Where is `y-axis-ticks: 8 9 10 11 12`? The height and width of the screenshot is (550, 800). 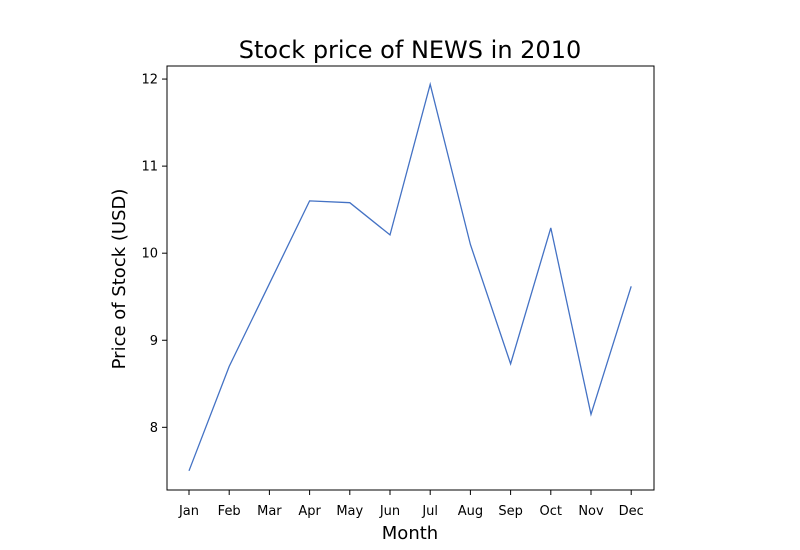 y-axis-ticks: 8 9 10 11 12 is located at coordinates (154, 254).